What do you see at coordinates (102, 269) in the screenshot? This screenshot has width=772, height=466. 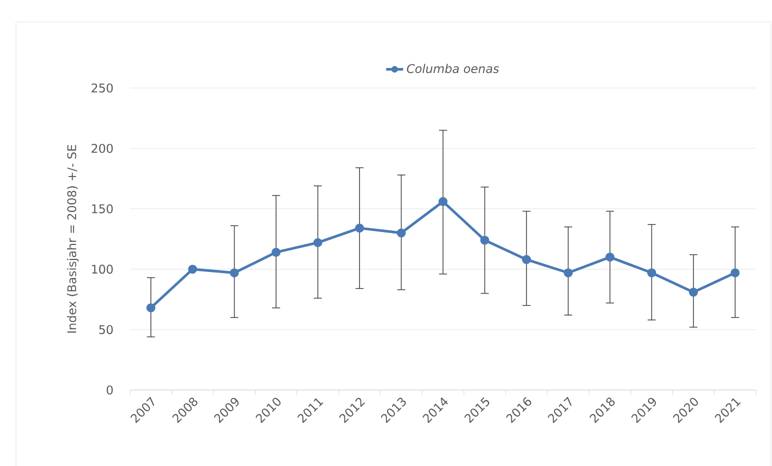 I see `y-tick-label: 100` at bounding box center [102, 269].